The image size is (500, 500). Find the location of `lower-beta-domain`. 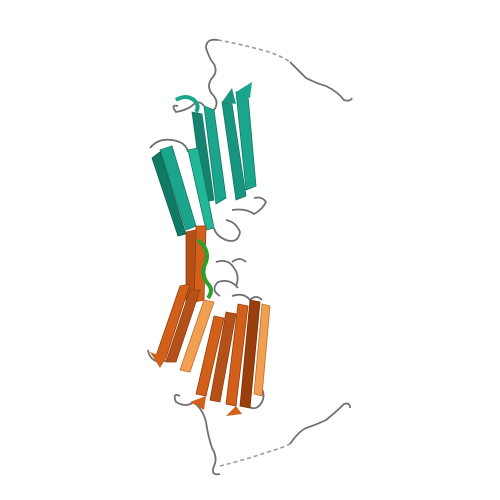

lower-beta-domain is located at coordinates (209, 347).